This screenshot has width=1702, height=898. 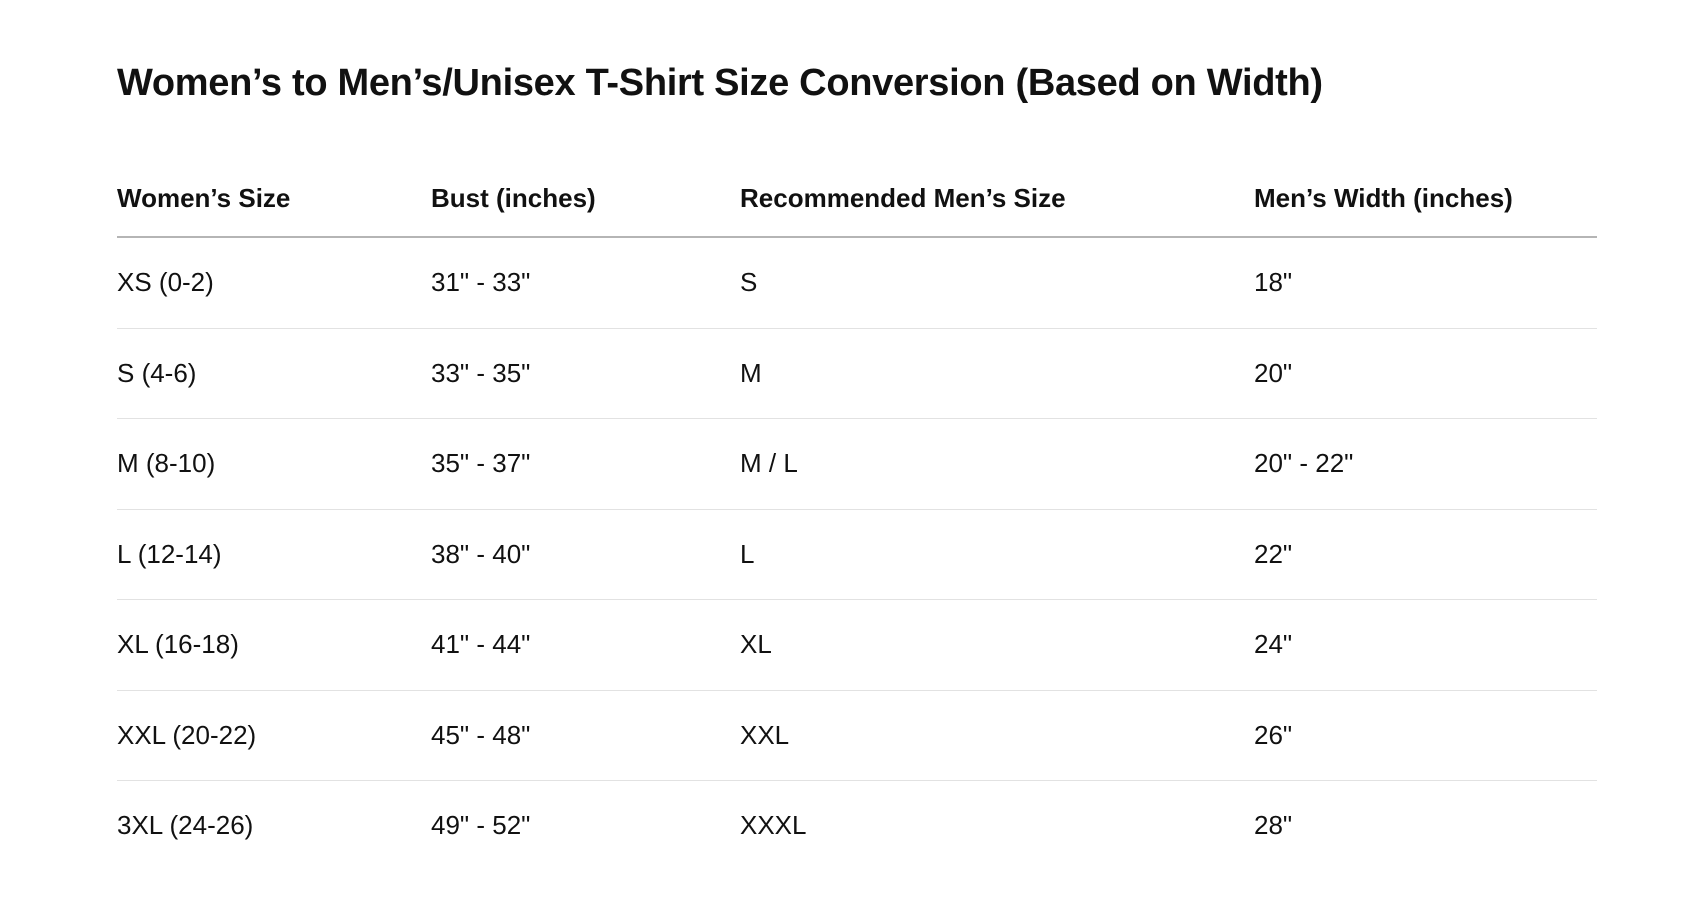 What do you see at coordinates (997, 373) in the screenshot?
I see `mens-size-cell: M` at bounding box center [997, 373].